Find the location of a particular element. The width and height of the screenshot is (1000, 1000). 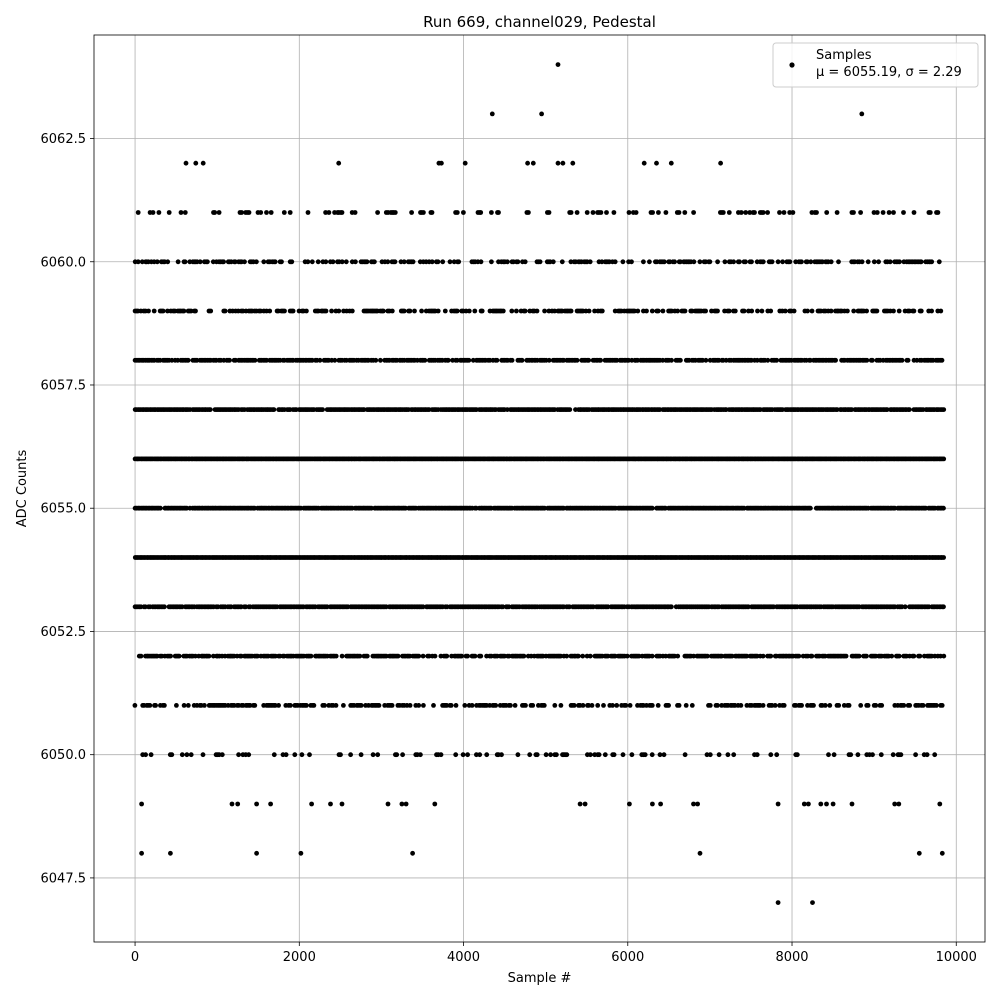

legend-box is located at coordinates (875, 65).